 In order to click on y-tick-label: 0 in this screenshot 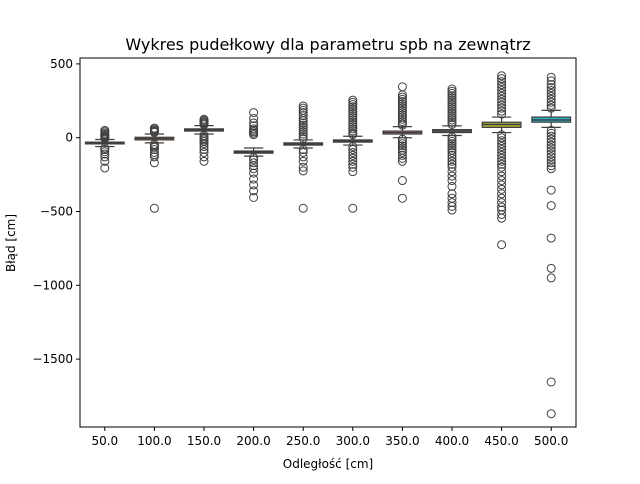, I will do `click(69, 138)`.